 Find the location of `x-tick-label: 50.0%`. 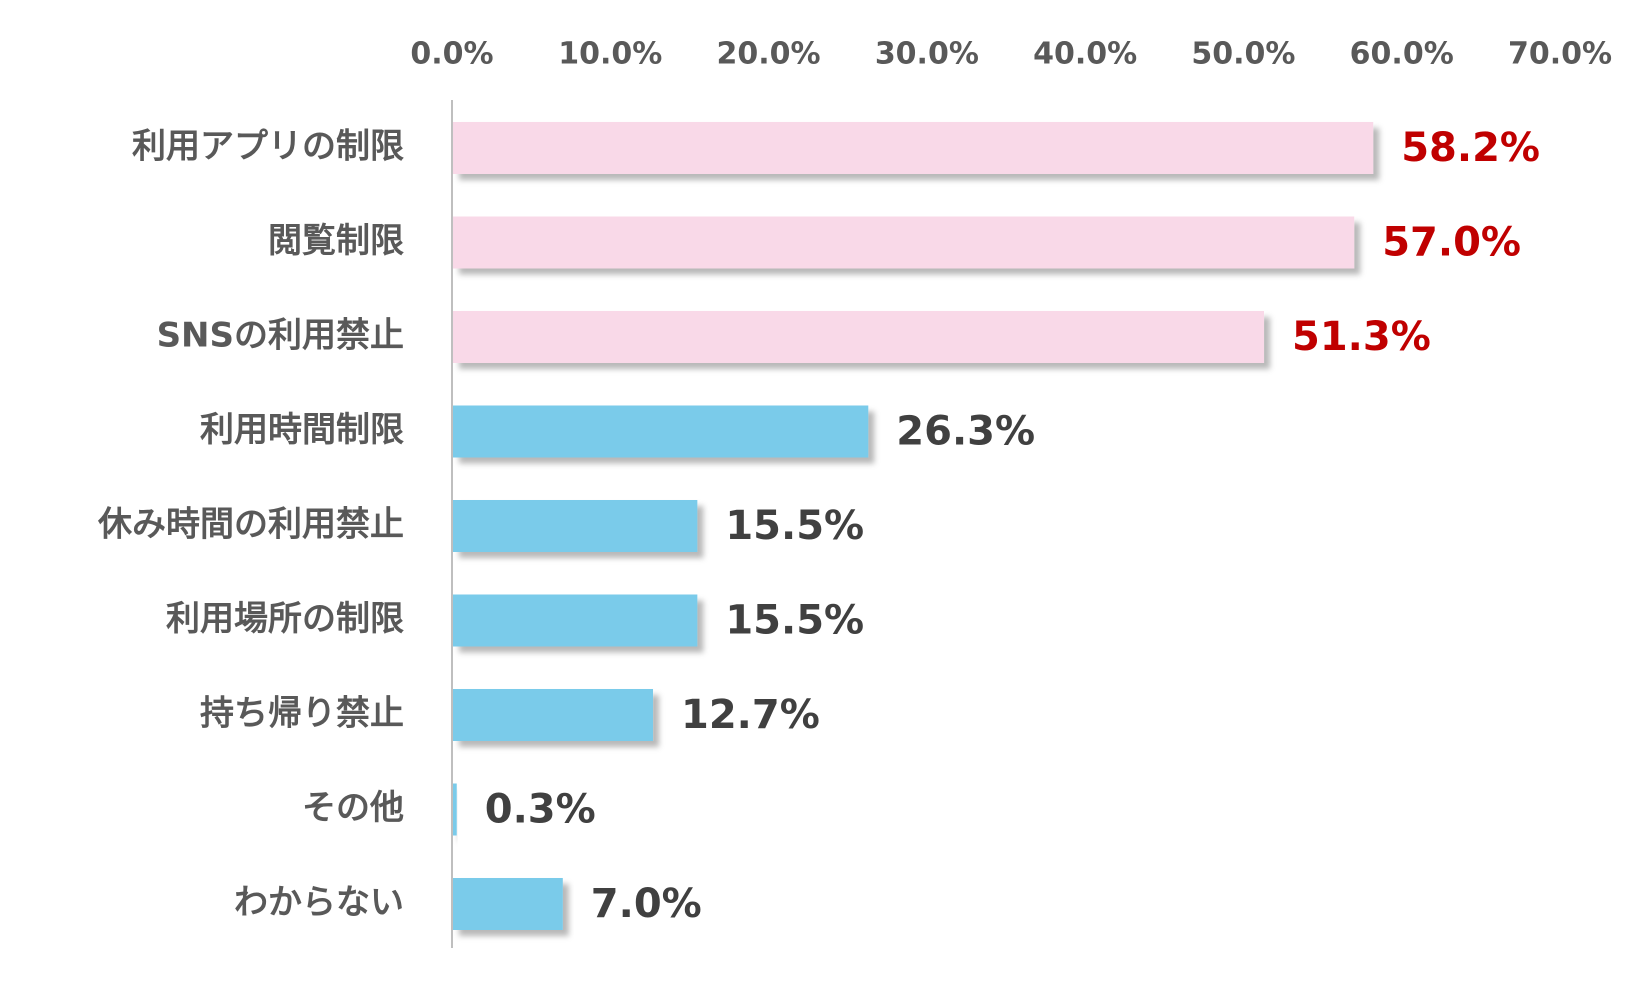

x-tick-label: 50.0% is located at coordinates (1243, 54).